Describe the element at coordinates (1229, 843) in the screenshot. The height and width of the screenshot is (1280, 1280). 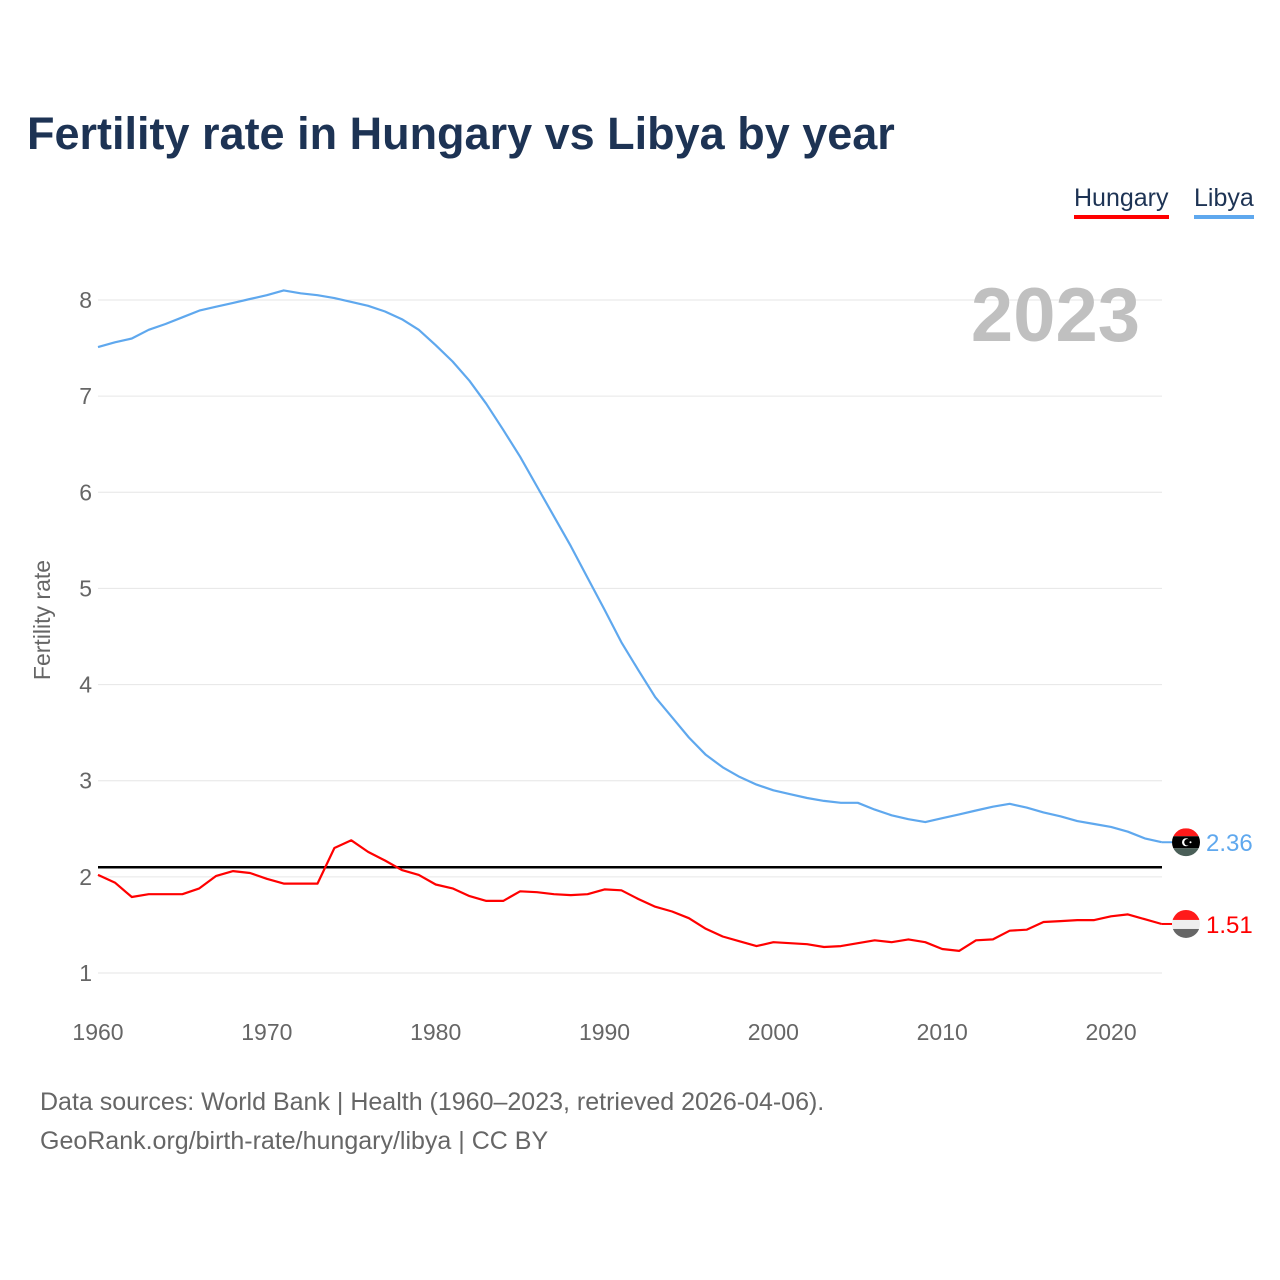
I see `end-value-label: 2.36` at that location.